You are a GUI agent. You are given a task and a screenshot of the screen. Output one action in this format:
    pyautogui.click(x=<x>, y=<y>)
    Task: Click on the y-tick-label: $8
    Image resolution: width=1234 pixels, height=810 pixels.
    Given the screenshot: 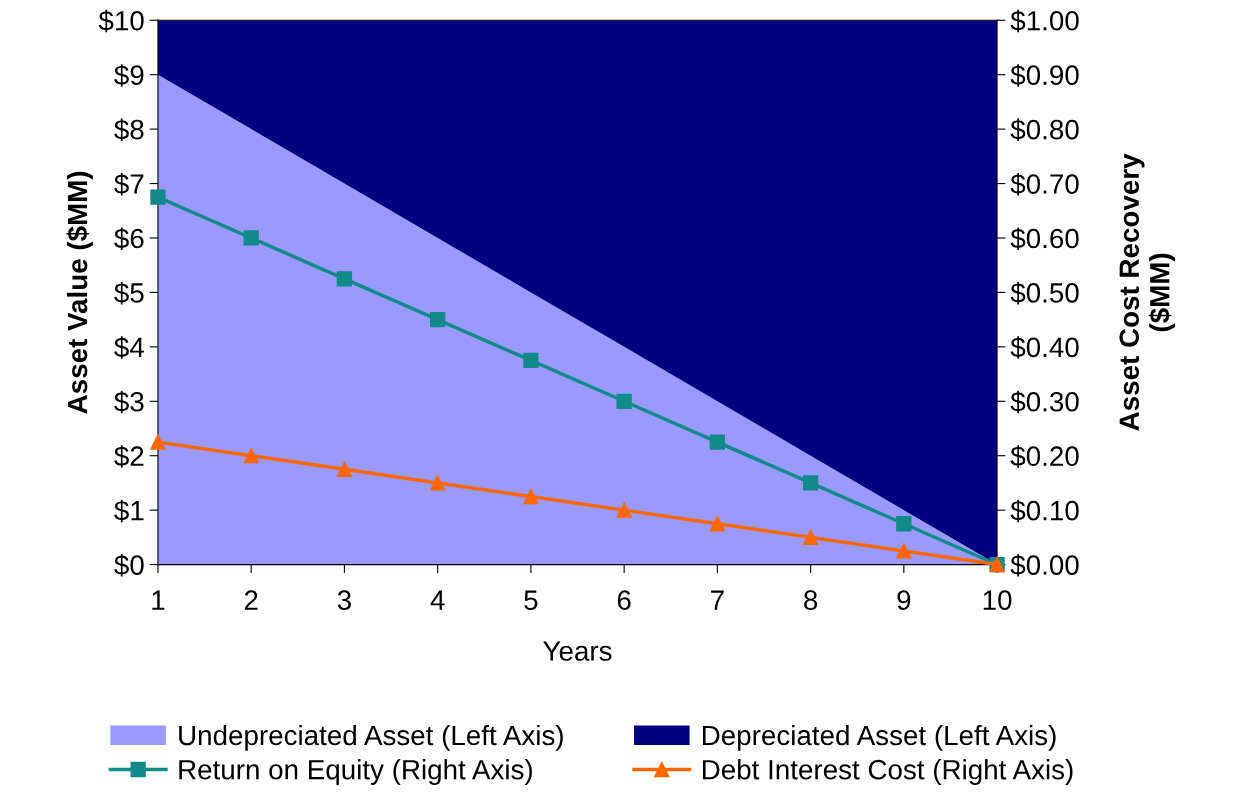 What is the action you would take?
    pyautogui.click(x=129, y=130)
    